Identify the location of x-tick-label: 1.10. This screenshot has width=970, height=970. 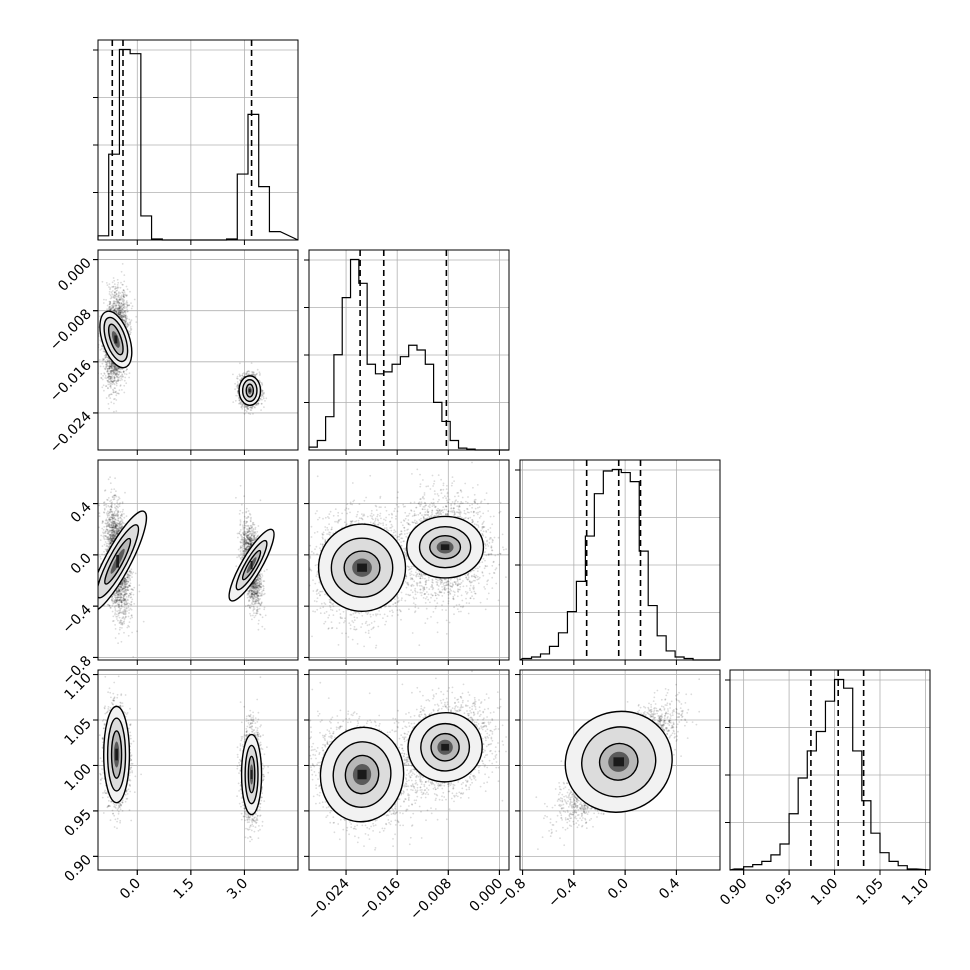
(915, 892).